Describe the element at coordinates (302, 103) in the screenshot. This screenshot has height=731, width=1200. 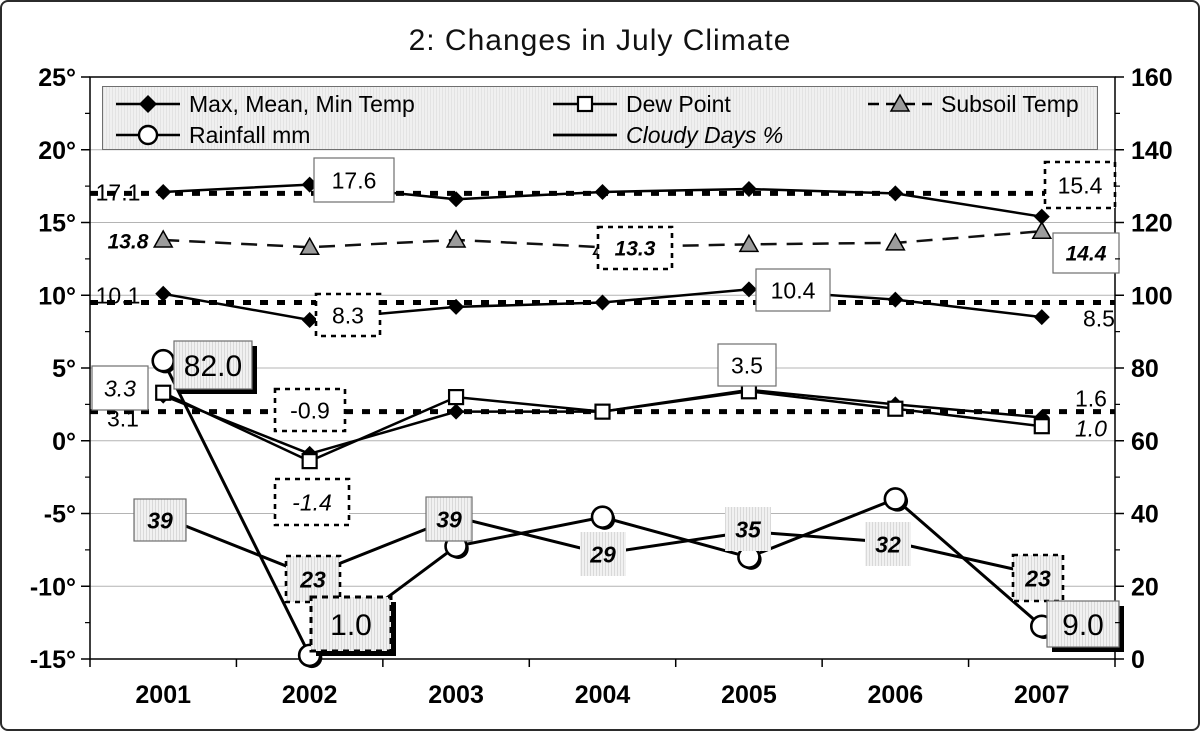
I see `legend-item-label: Max, Mean, Min Temp` at that location.